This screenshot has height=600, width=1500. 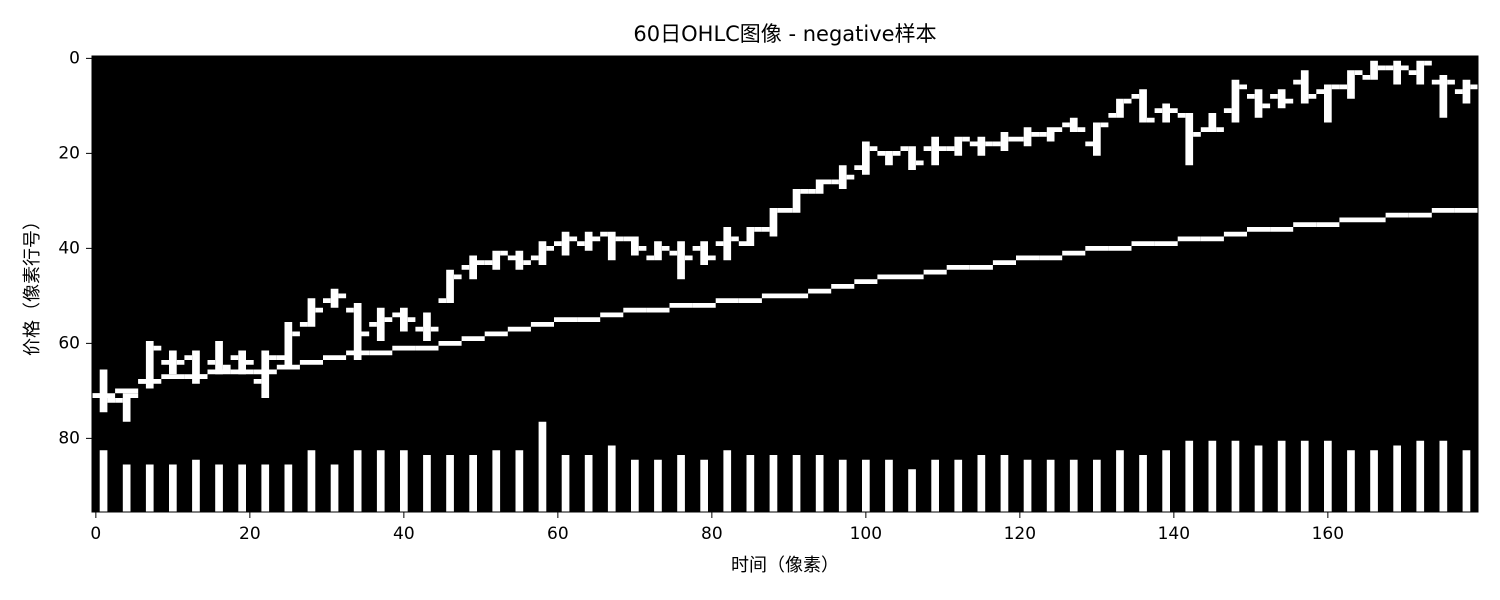 What do you see at coordinates (784, 34) in the screenshot?
I see `chart-title: 60日OHLC图像 - negative样本` at bounding box center [784, 34].